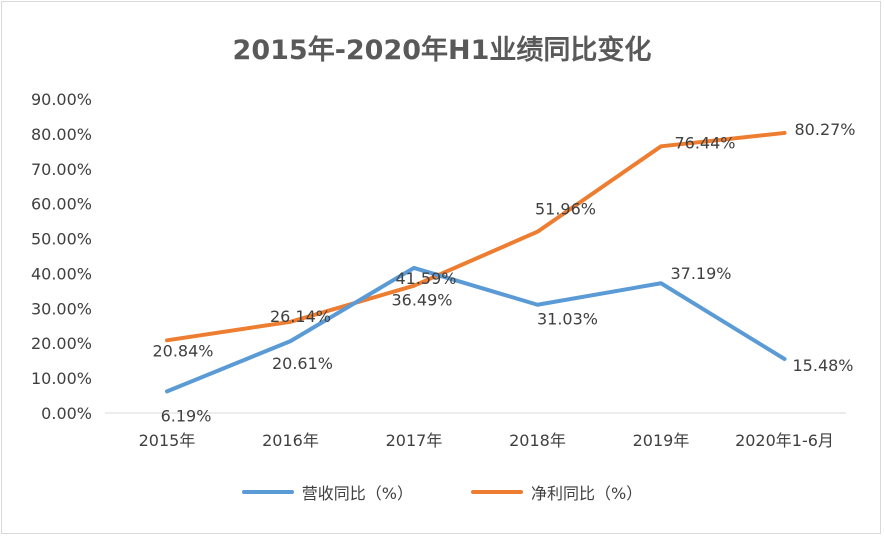 This screenshot has height=537, width=884. I want to click on data-label-revenue: 15.48%, so click(823, 365).